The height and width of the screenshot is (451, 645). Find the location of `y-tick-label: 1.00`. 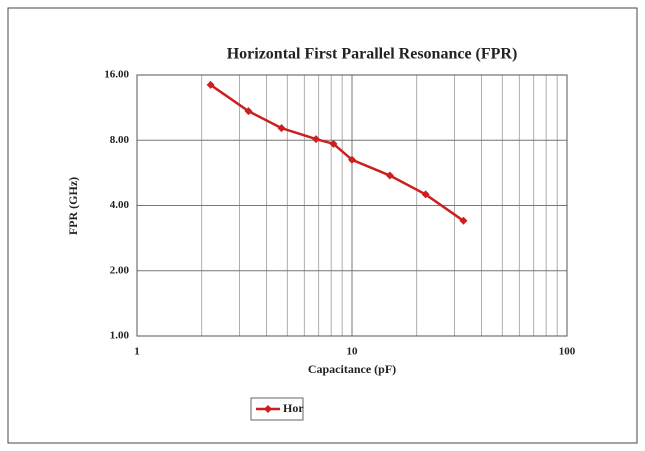

y-tick-label: 1.00 is located at coordinates (120, 336).